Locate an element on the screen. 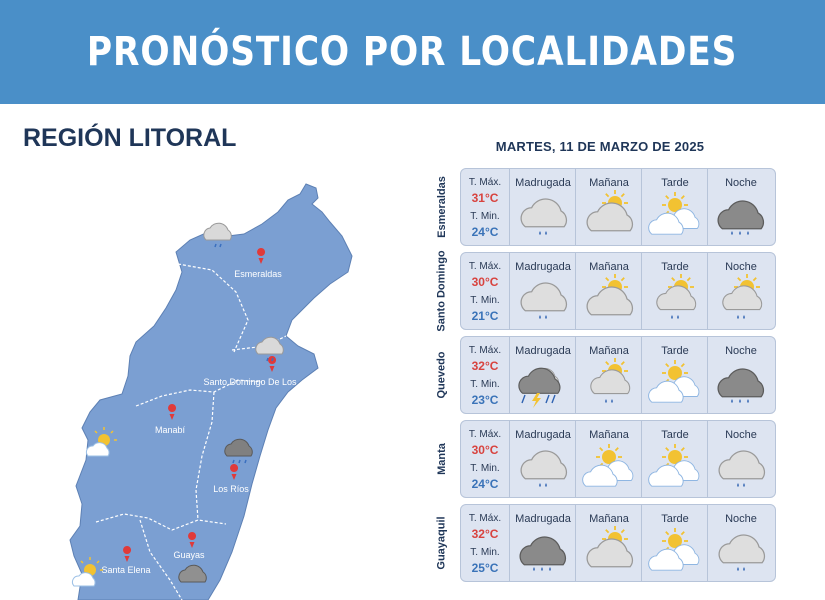 The width and height of the screenshot is (825, 600). min-temp-value: 25°C is located at coordinates (485, 568).